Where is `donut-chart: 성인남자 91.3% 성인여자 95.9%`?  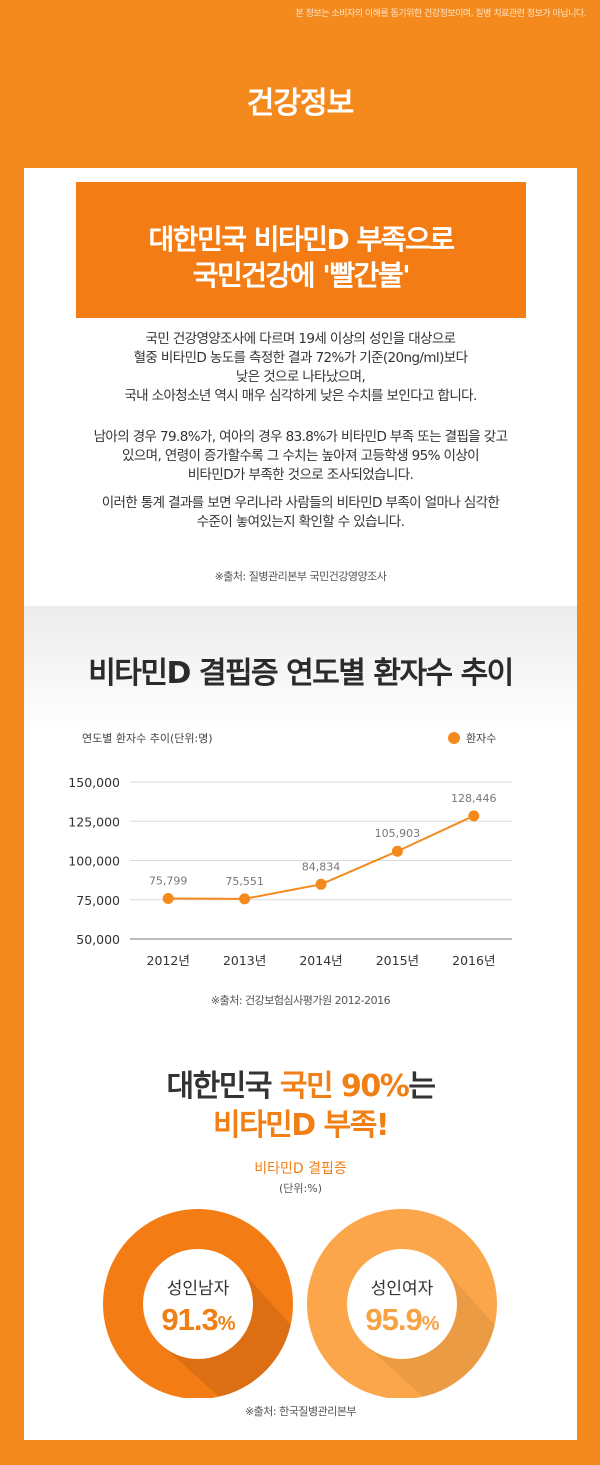 donut-chart: 성인남자 91.3% 성인여자 95.9% is located at coordinates (300, 1303).